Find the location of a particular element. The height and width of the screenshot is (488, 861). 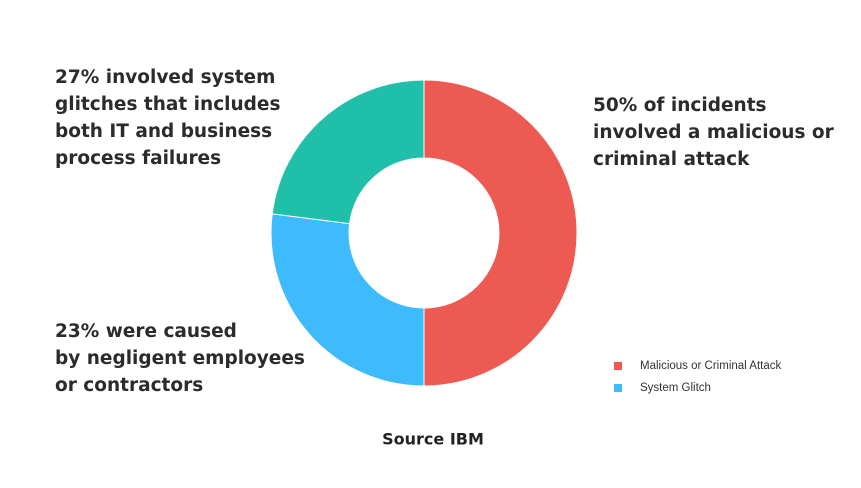

annotation: glitches that includes is located at coordinates (167, 104).